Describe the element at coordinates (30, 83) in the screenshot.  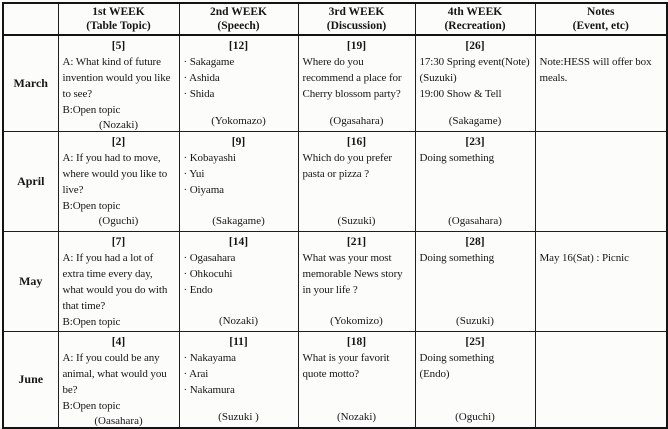
I see `month-label-march: March` at that location.